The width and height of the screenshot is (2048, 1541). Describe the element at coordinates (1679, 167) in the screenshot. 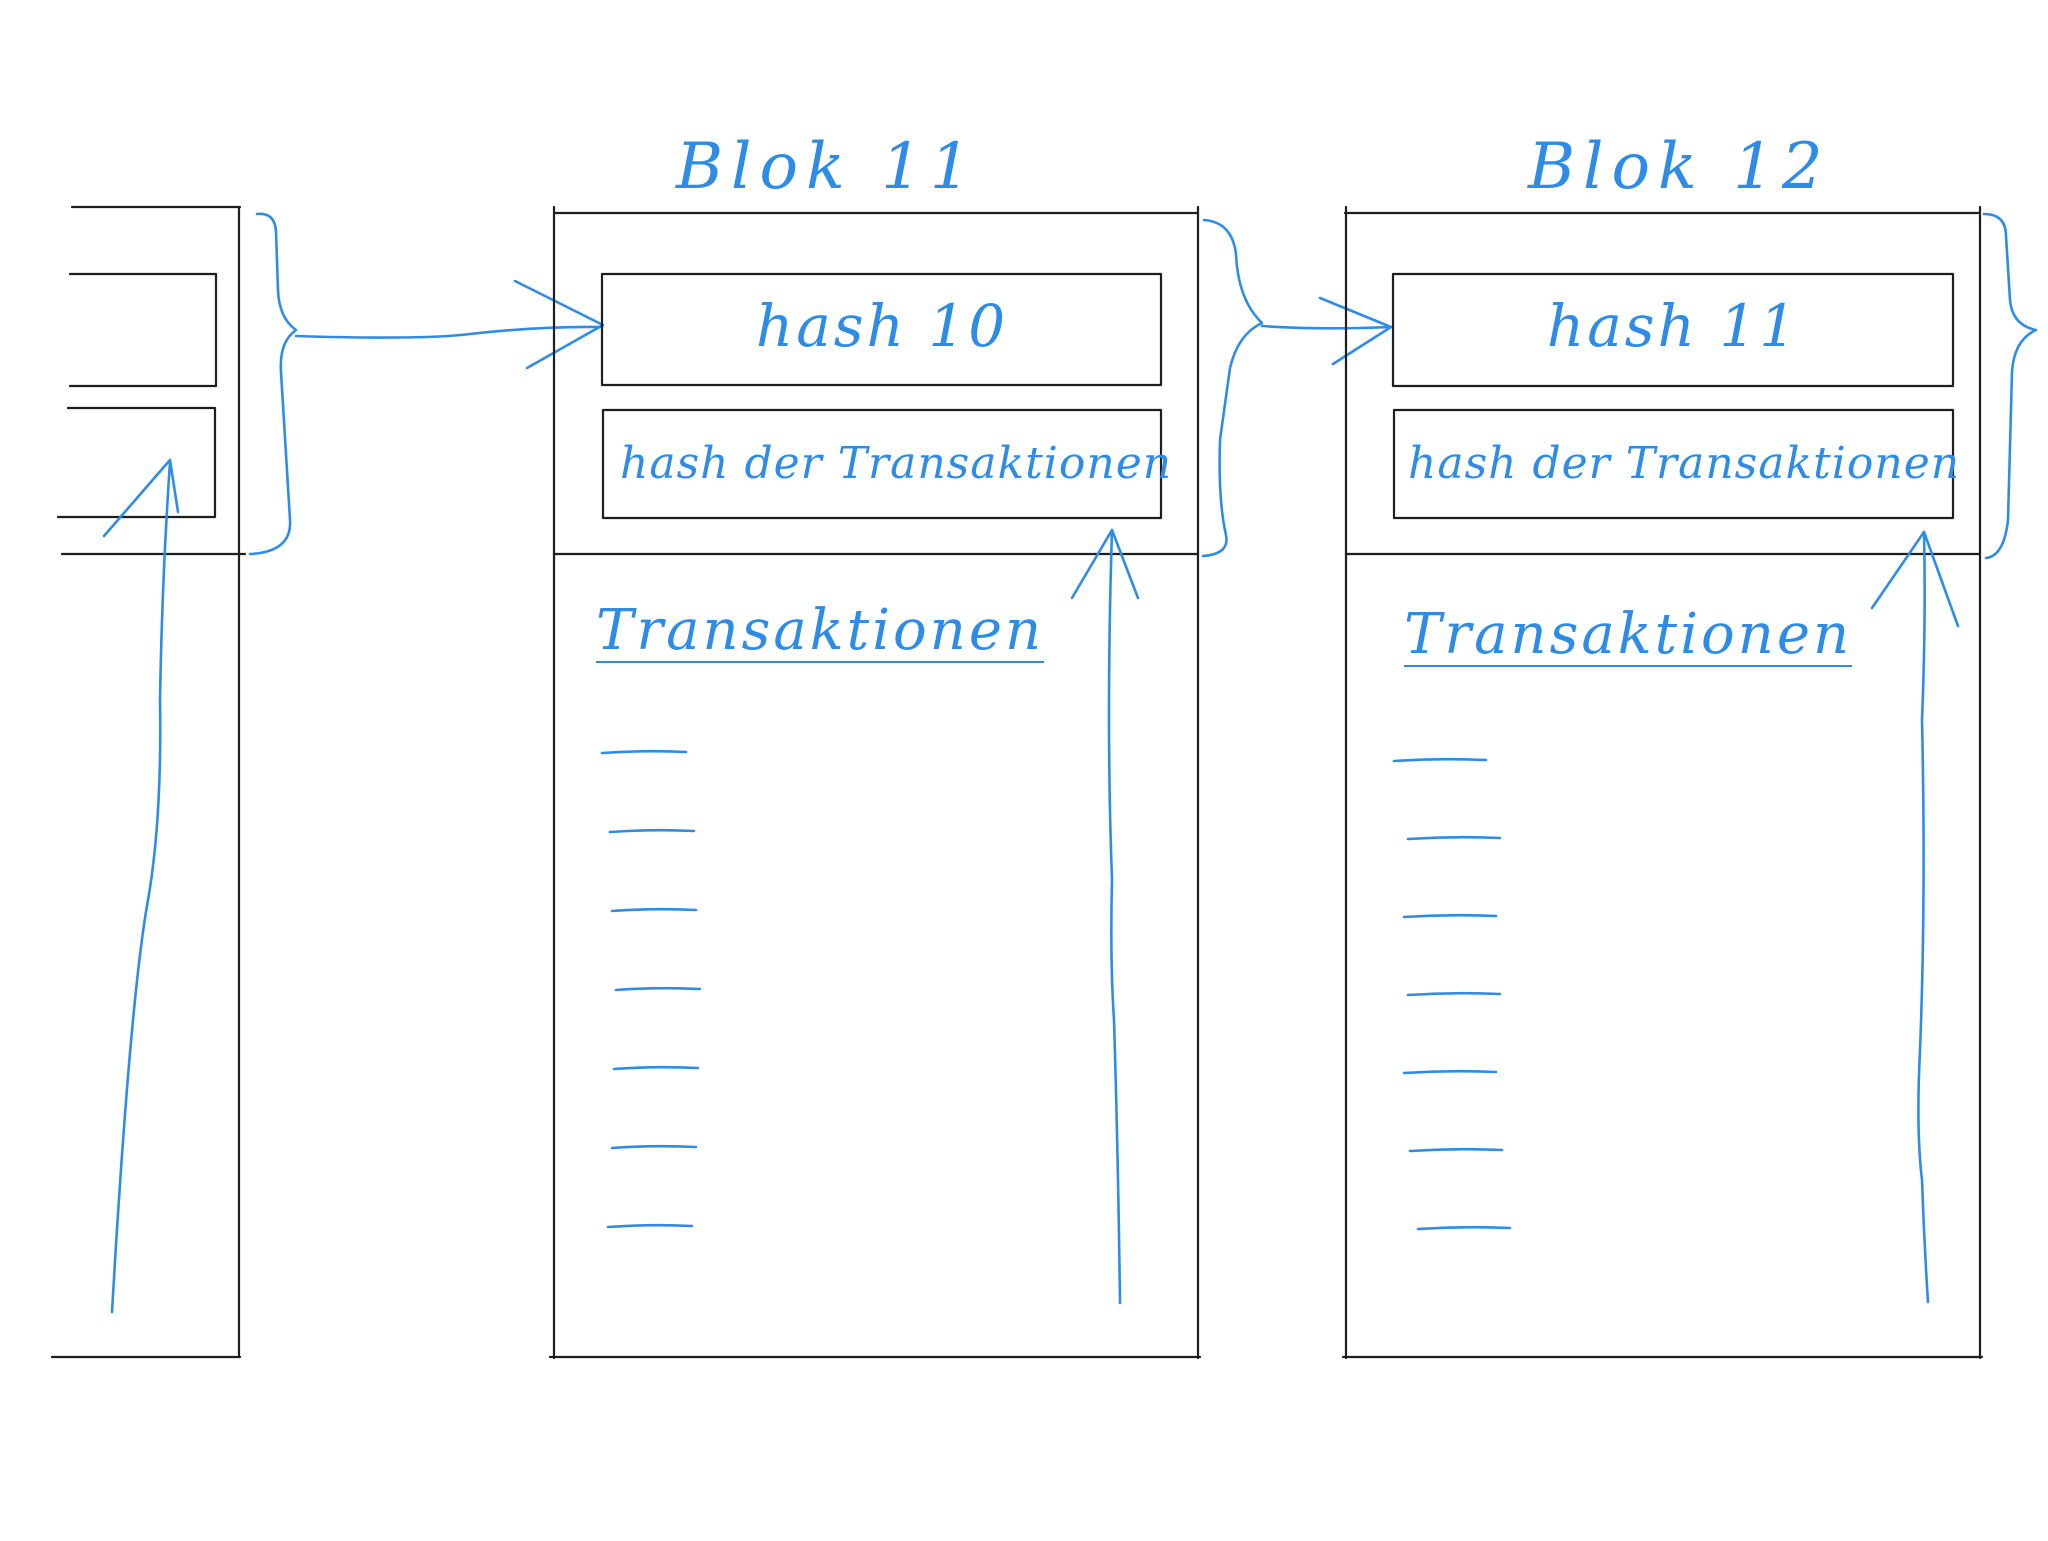

I see `block-12-title: Blok 12` at that location.